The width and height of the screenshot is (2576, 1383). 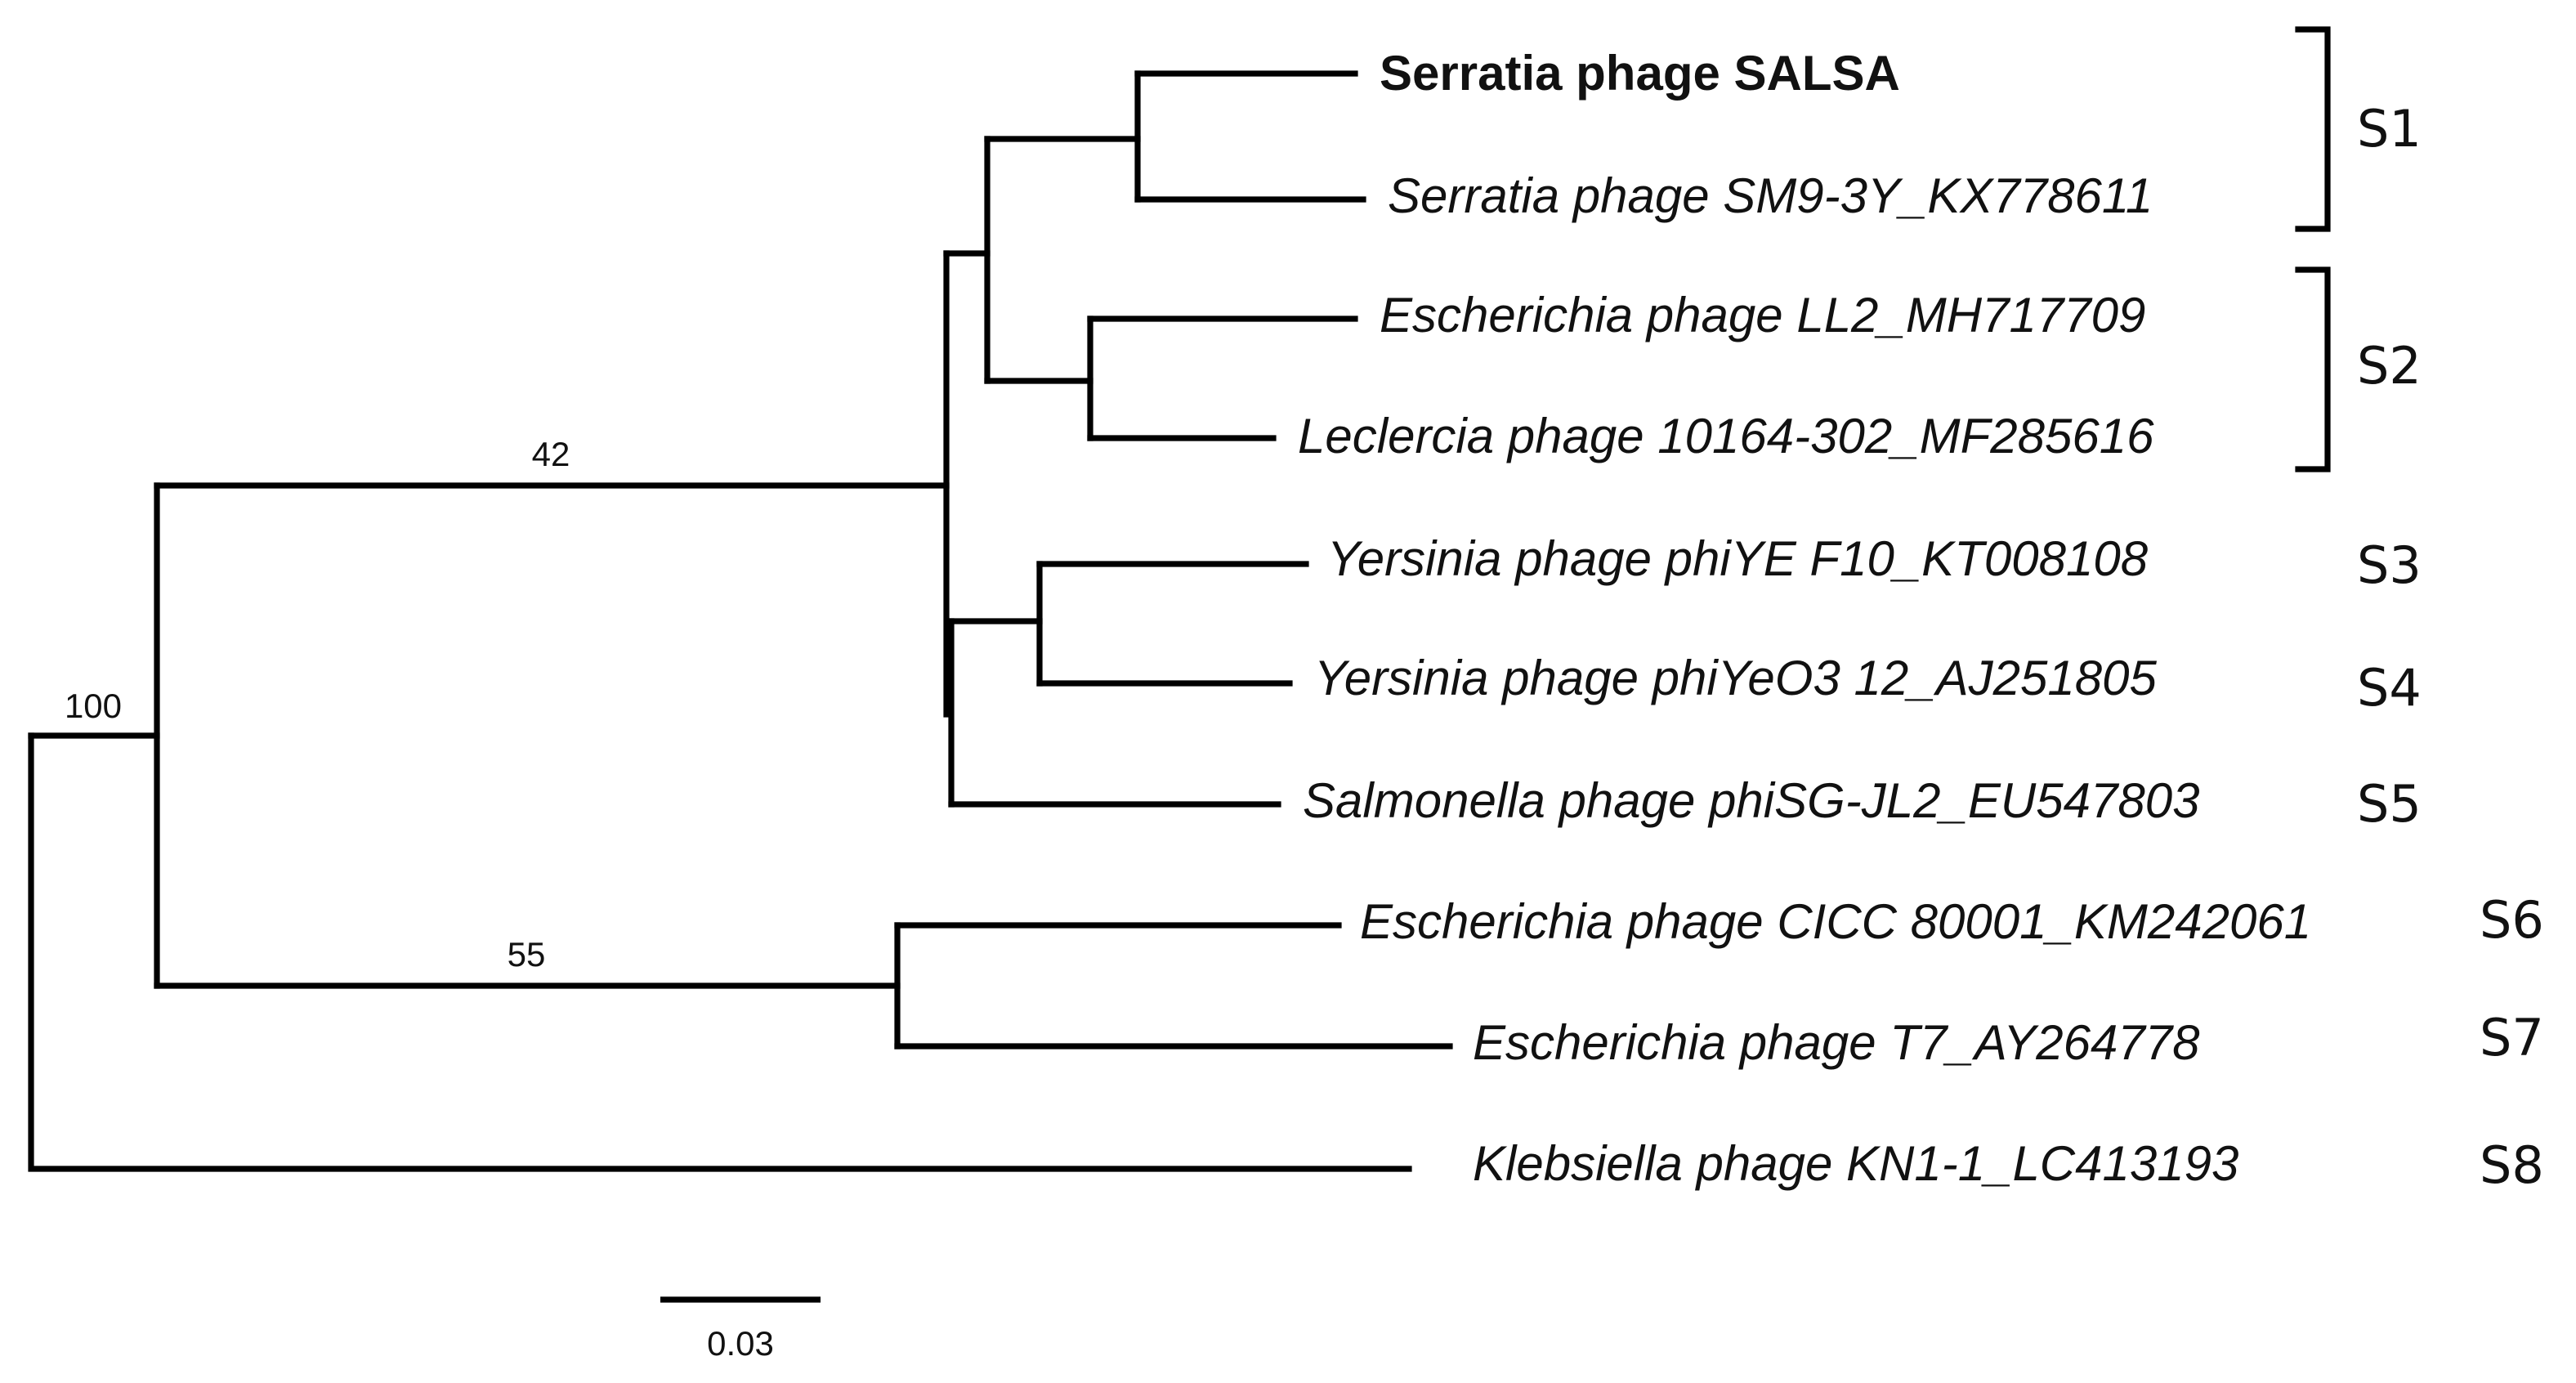 I want to click on bootstrap-value: 55, so click(x=527, y=954).